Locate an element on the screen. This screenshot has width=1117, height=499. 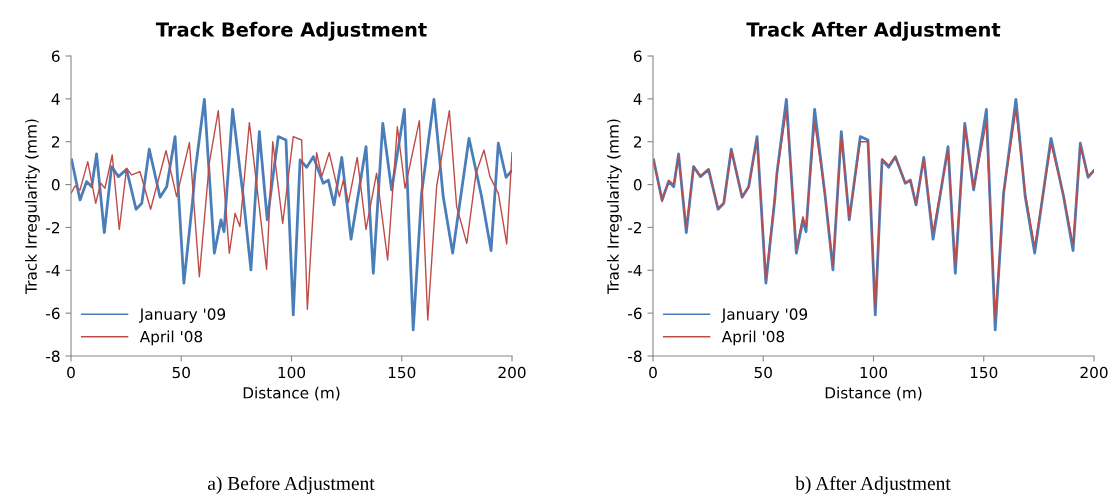
text: b) After Adjustment is located at coordinates (873, 485).